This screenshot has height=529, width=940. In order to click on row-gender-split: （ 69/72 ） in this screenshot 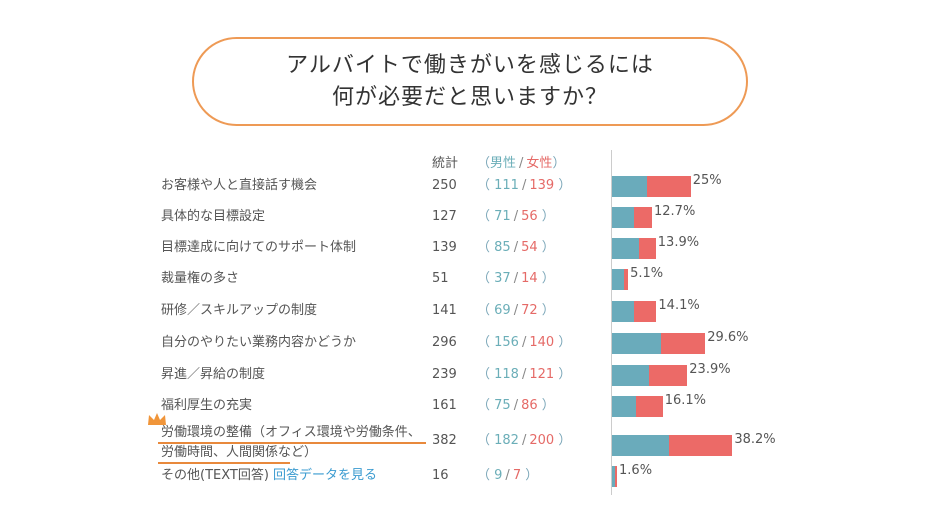, I will do `click(516, 311)`.